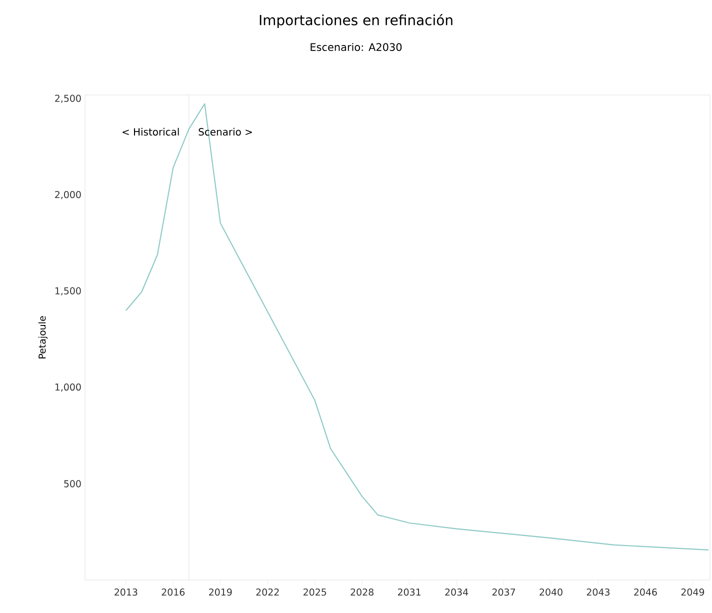 The width and height of the screenshot is (712, 613). What do you see at coordinates (504, 592) in the screenshot?
I see `x-tick-label: 2037` at bounding box center [504, 592].